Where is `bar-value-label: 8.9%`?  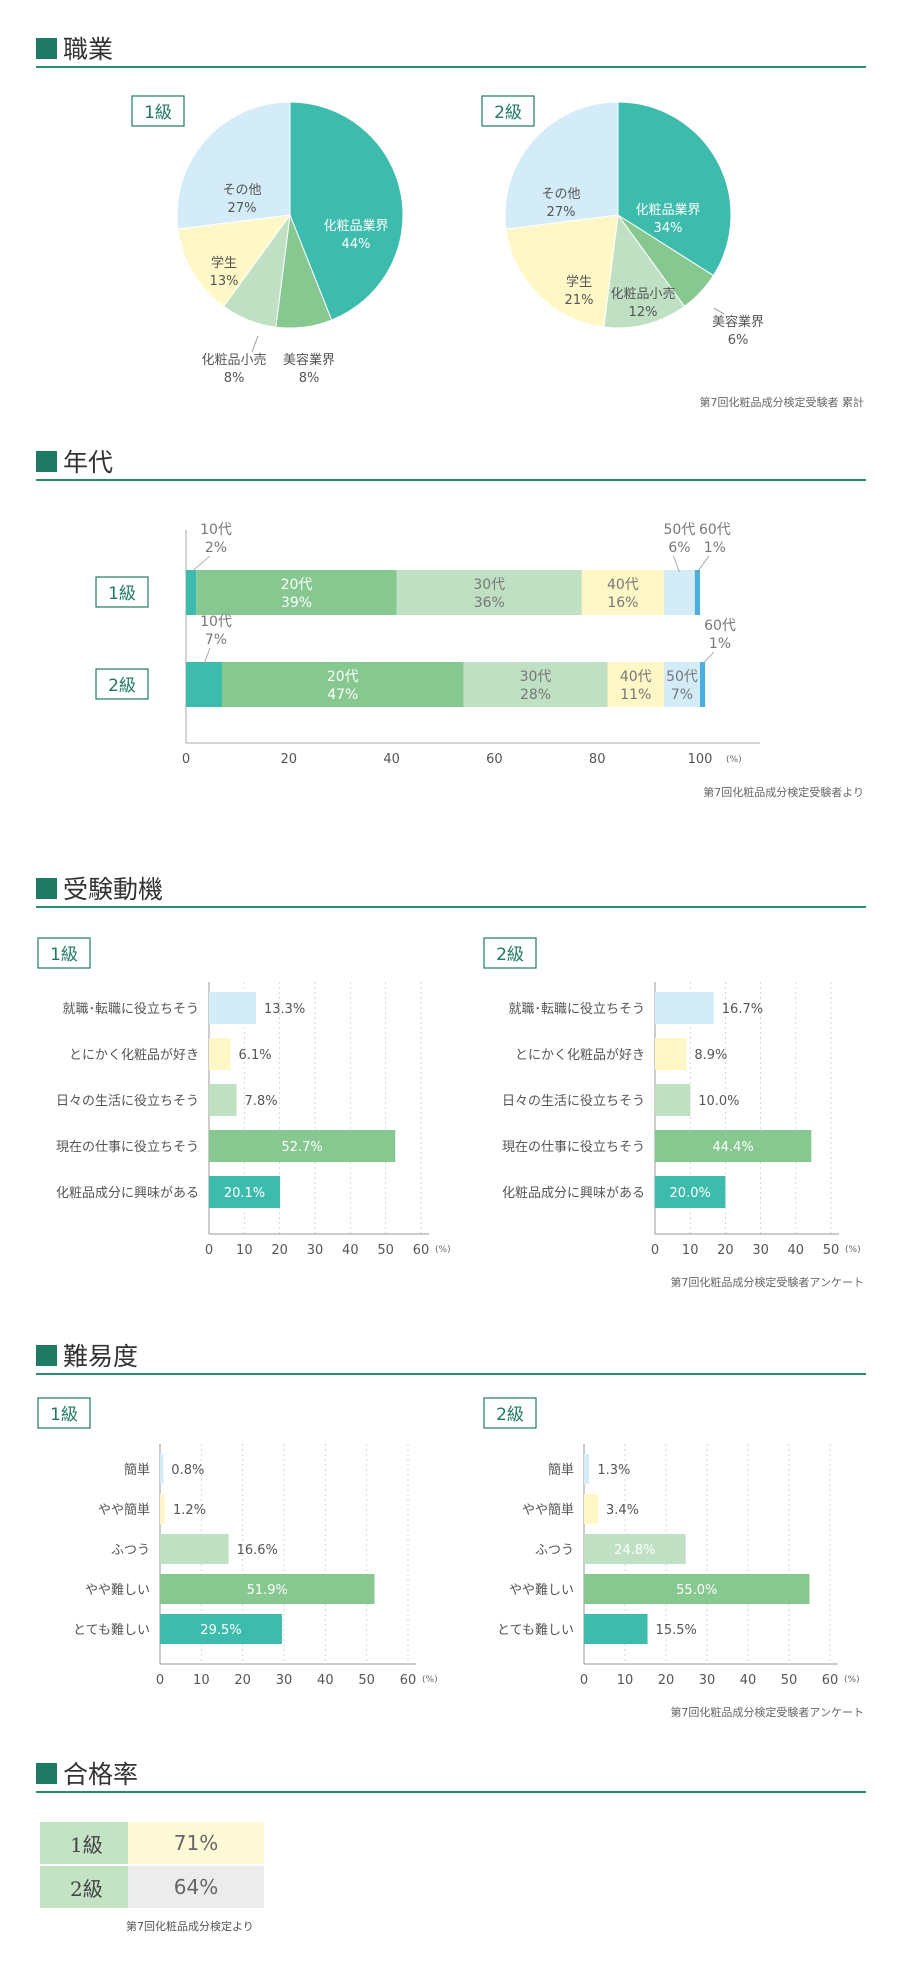
bar-value-label: 8.9% is located at coordinates (710, 1055).